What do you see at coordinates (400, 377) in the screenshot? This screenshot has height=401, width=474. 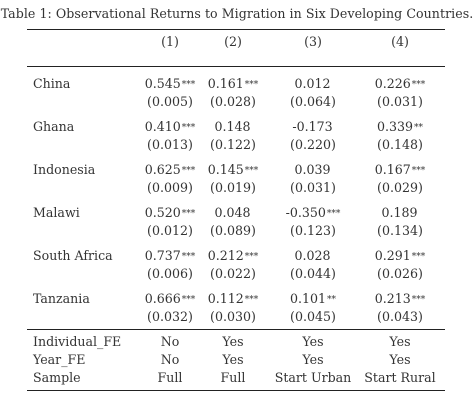 I see `footer-value: Start Rural` at bounding box center [400, 377].